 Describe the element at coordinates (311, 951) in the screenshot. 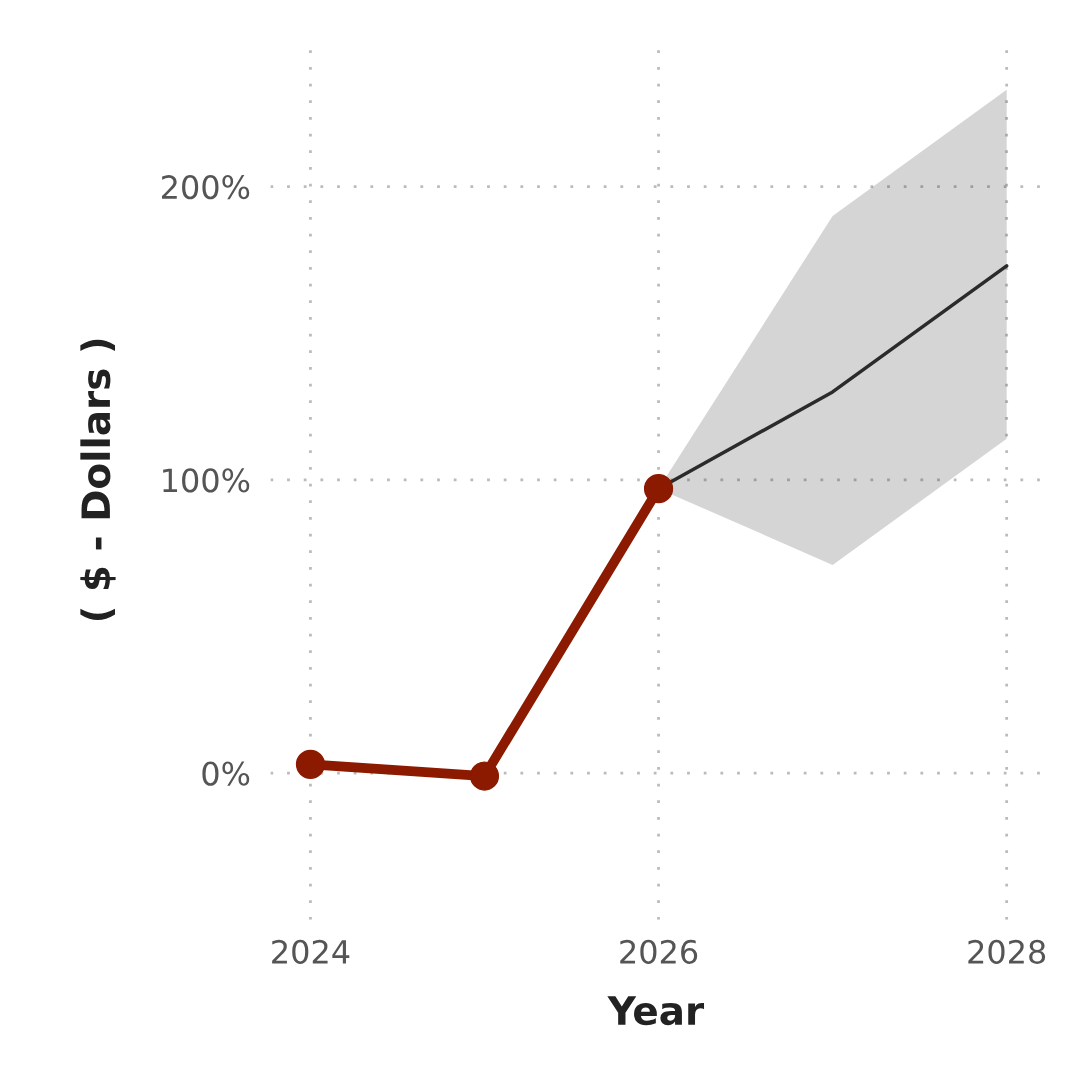

I see `x-tick-label: 2024` at that location.